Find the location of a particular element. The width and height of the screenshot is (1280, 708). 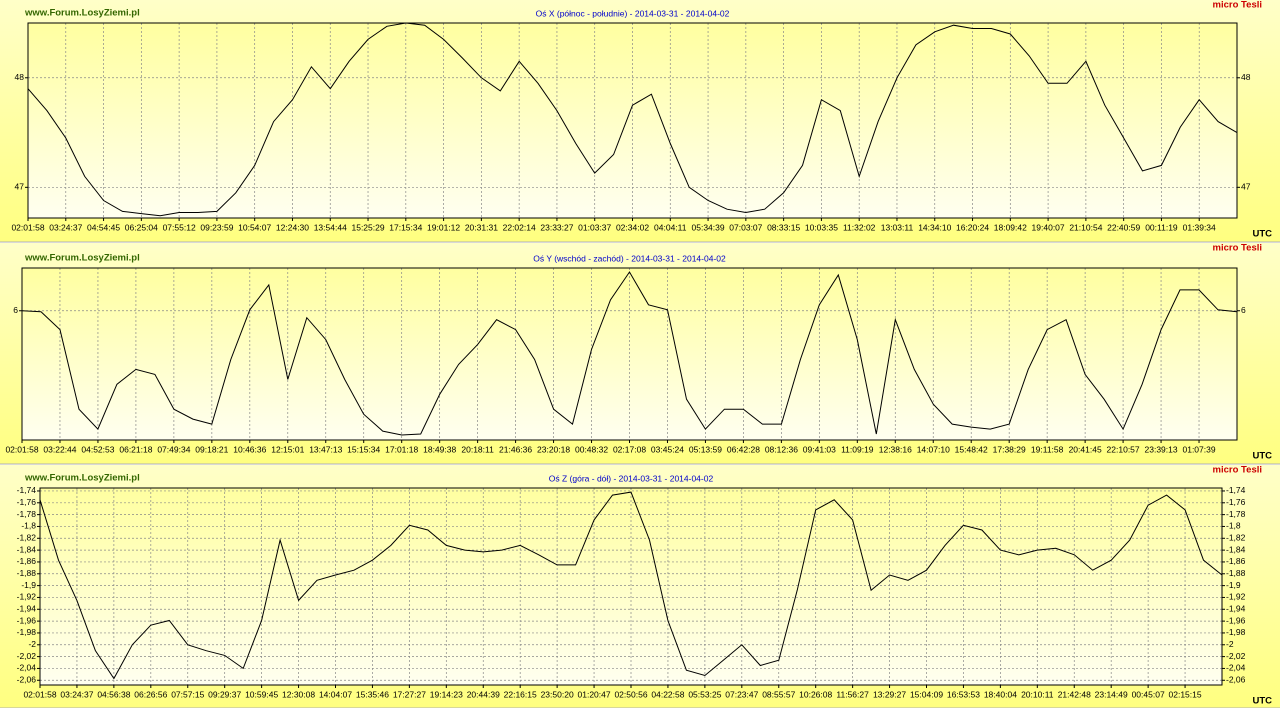

x-tick-label: 14:07:10 is located at coordinates (933, 449).